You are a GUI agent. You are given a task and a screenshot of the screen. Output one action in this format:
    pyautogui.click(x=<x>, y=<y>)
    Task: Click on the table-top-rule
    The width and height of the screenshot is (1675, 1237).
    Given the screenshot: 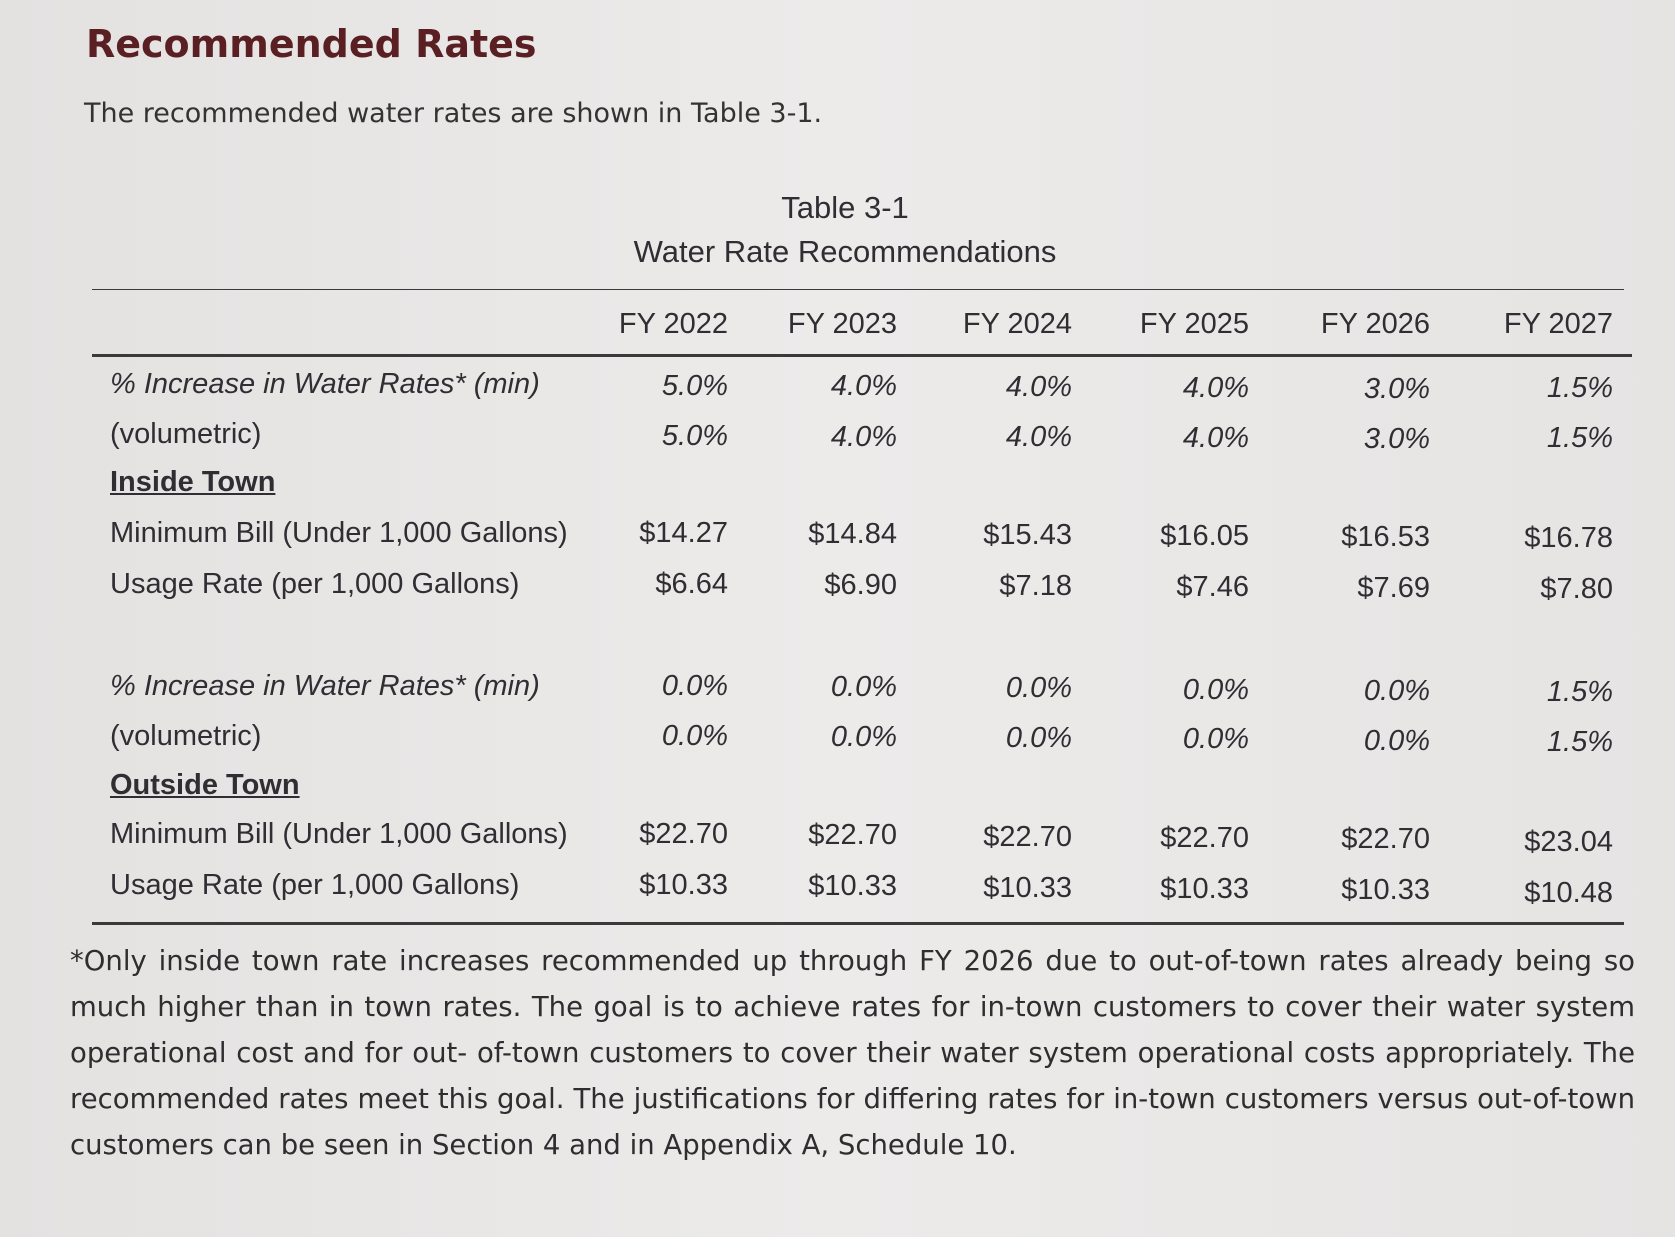 What is the action you would take?
    pyautogui.click(x=858, y=289)
    